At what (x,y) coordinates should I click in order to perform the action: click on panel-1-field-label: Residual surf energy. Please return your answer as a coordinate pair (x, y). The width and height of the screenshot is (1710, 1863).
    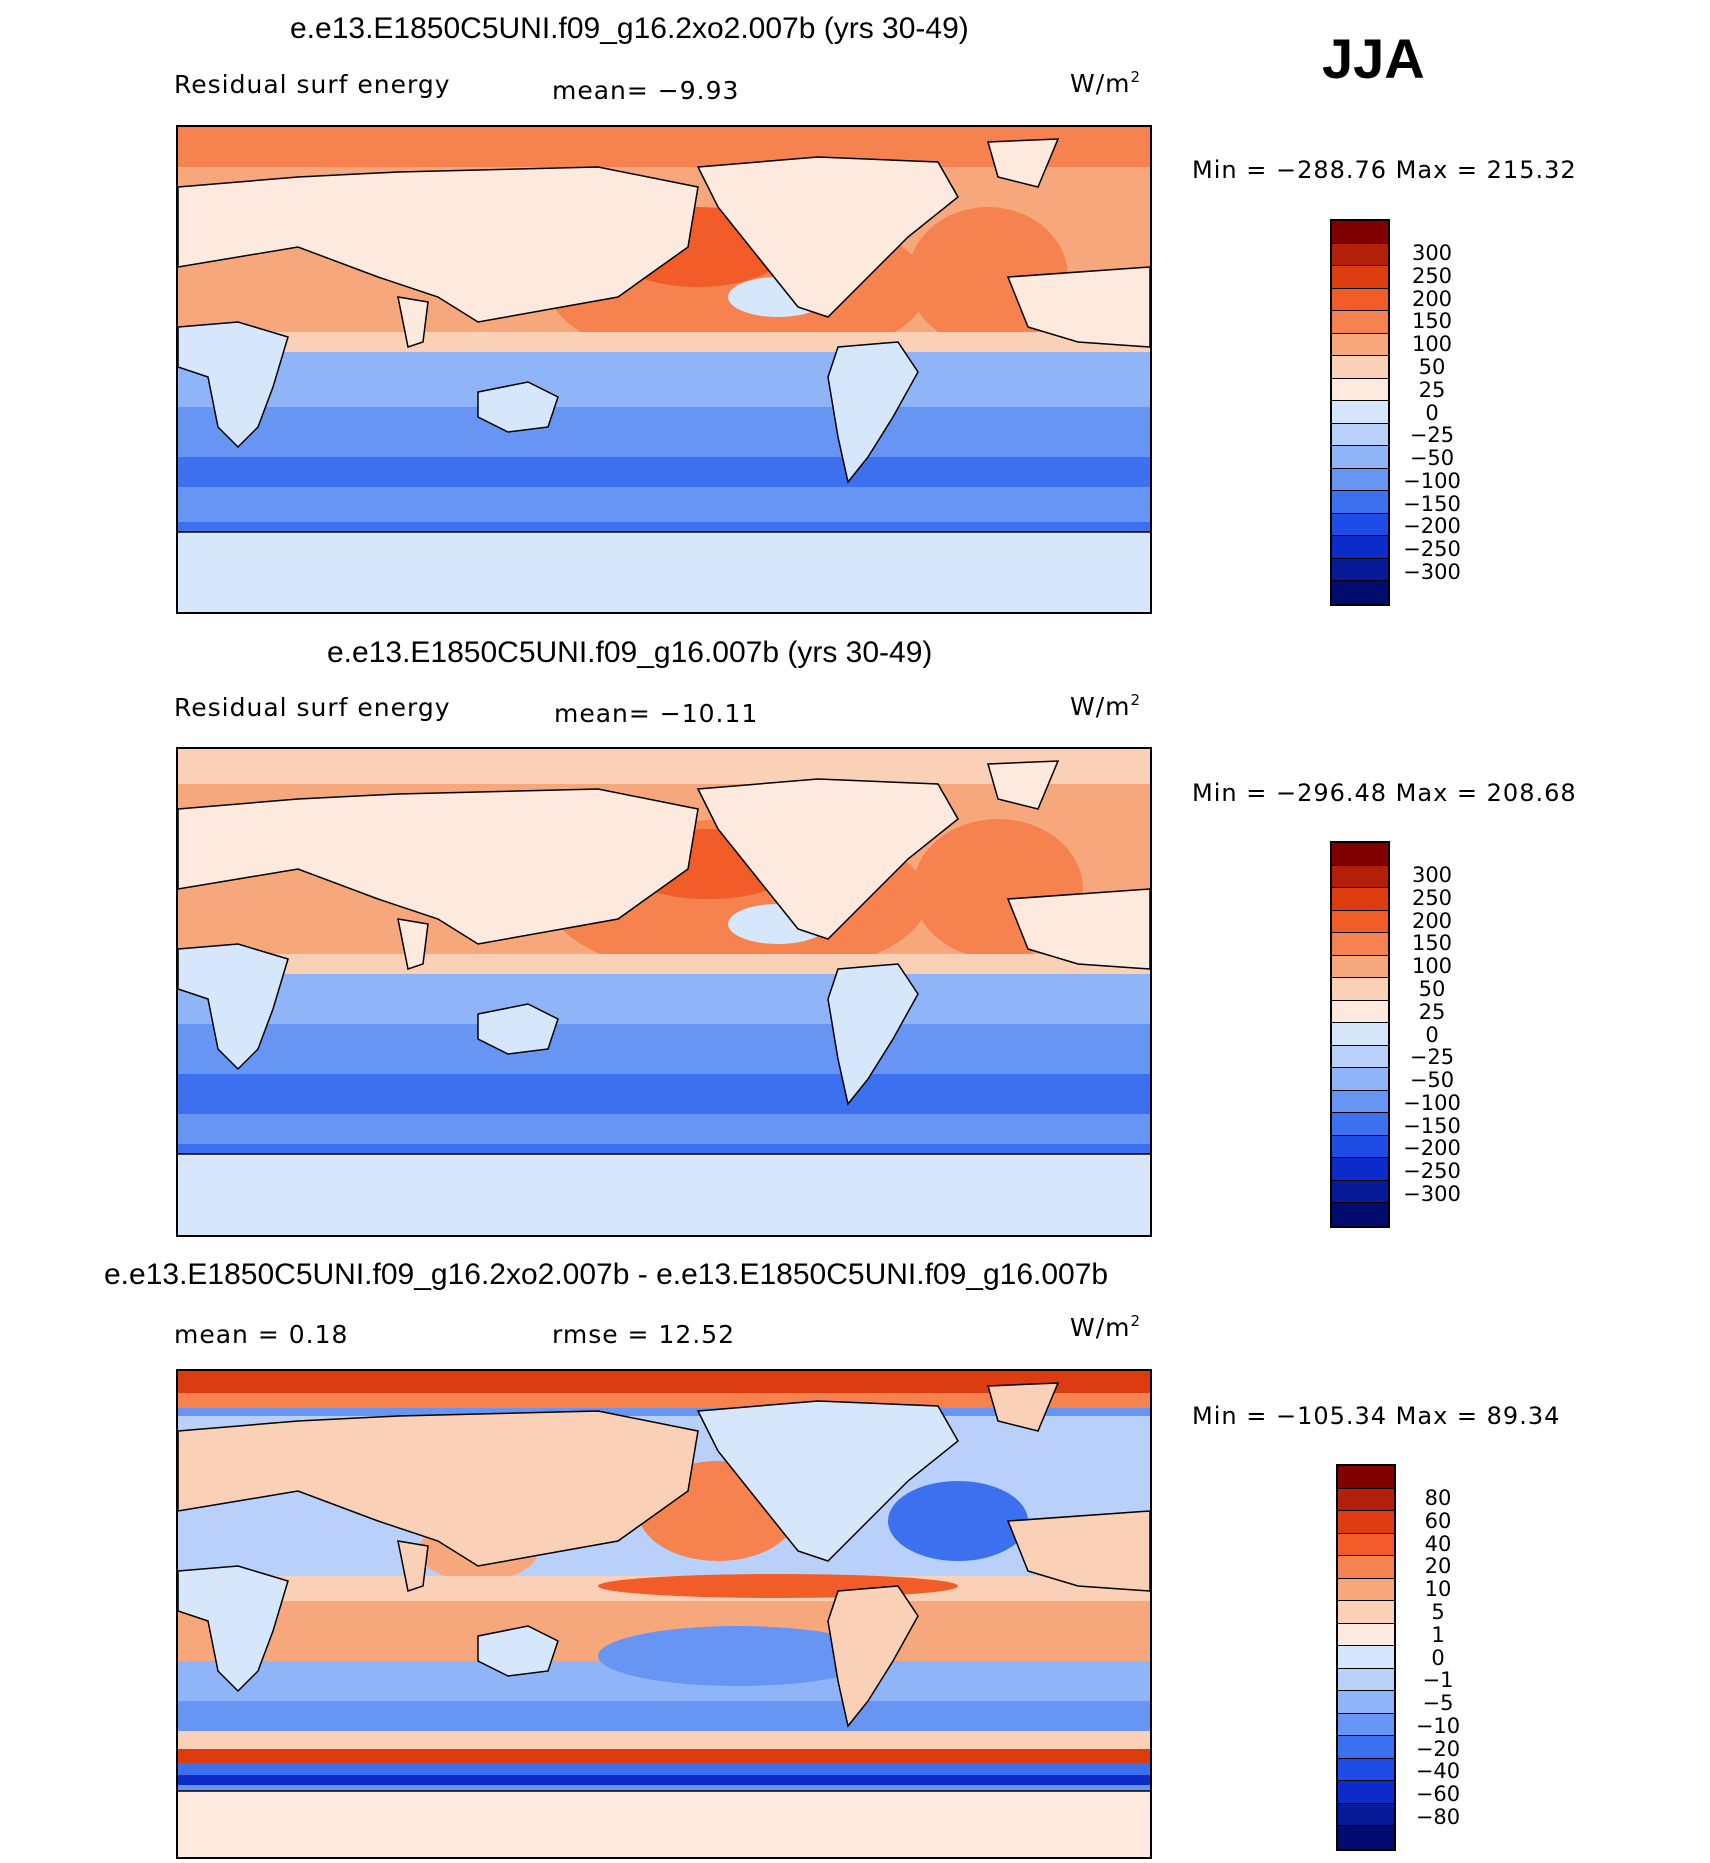
    Looking at the image, I should click on (312, 84).